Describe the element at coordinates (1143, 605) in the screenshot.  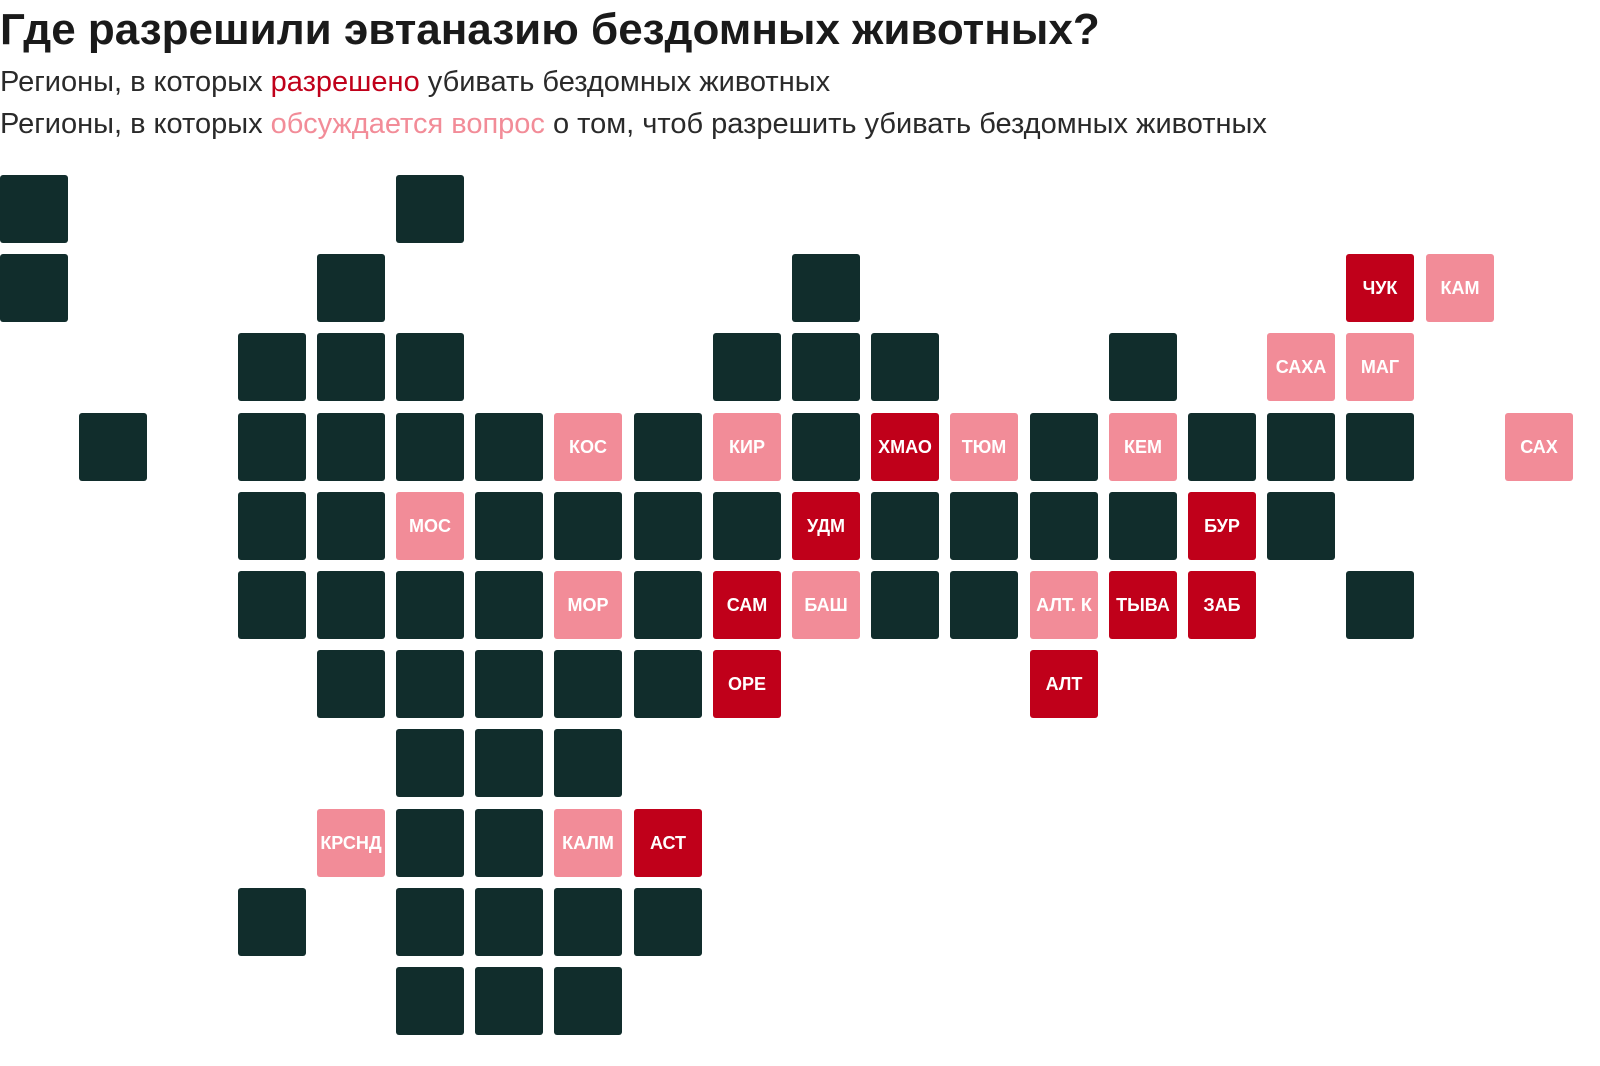
I see `region-tile-ТЫВА: ТЫВА` at that location.